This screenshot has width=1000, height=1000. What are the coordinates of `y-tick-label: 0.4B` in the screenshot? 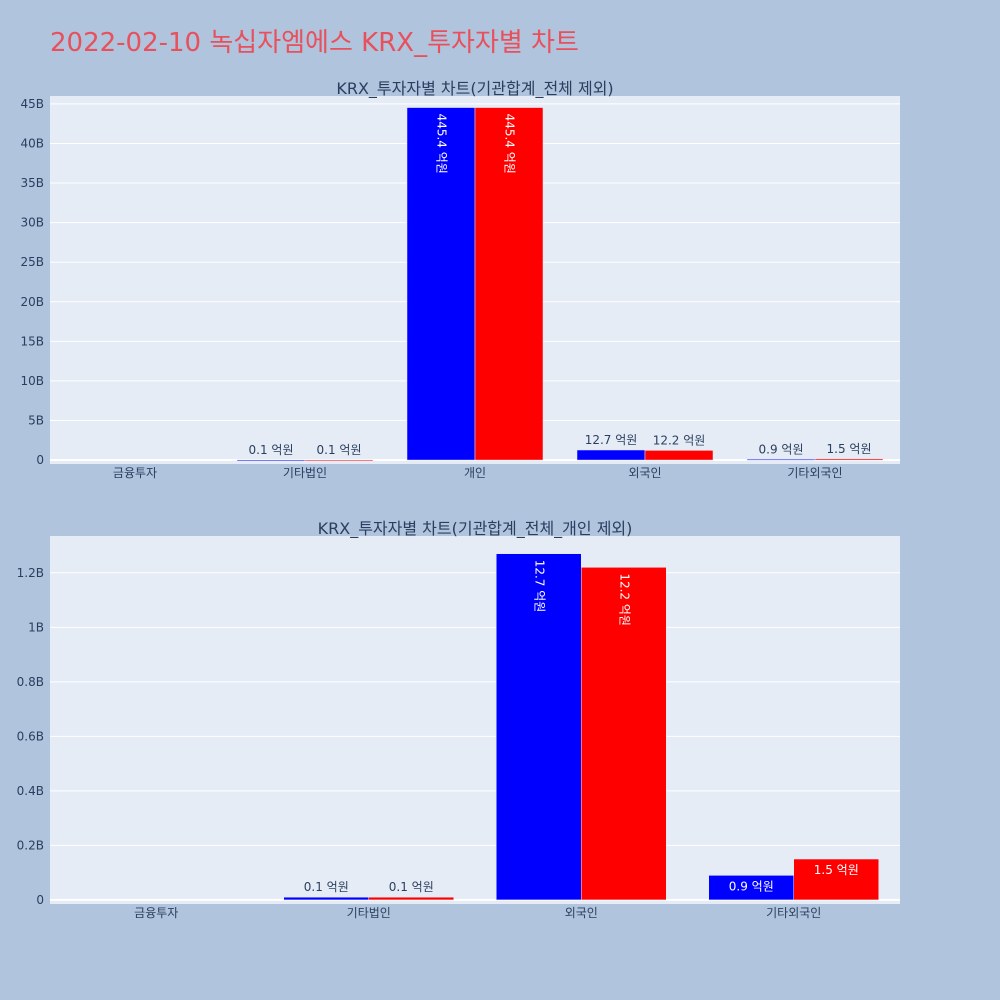 It's located at (30, 791).